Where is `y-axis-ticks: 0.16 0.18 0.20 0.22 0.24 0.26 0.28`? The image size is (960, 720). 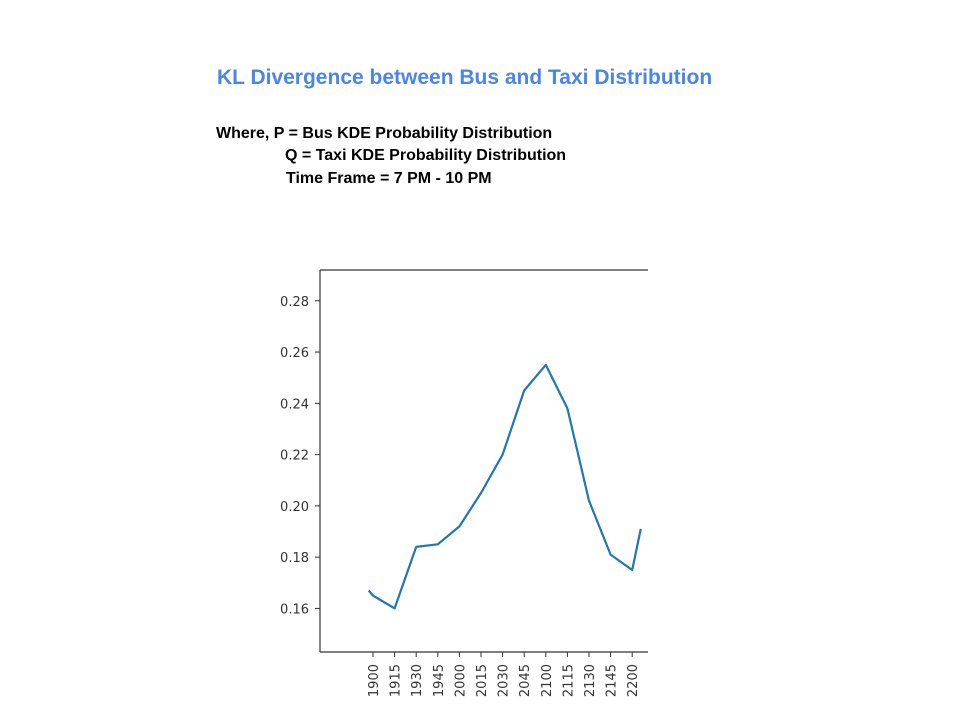
y-axis-ticks: 0.16 0.18 0.20 0.22 0.24 0.26 0.28 is located at coordinates (300, 456).